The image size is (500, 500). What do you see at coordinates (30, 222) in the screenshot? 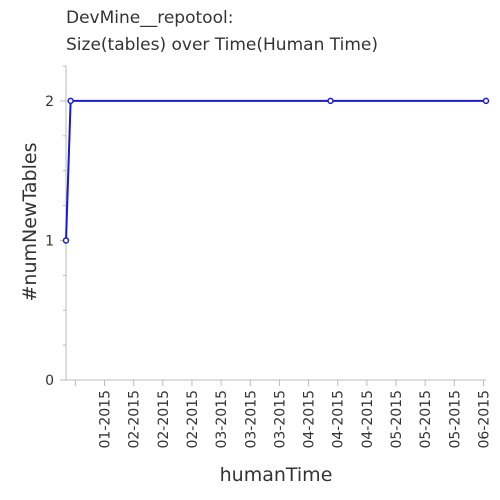
I see `y-axis-label: #numNewTables` at bounding box center [30, 222].